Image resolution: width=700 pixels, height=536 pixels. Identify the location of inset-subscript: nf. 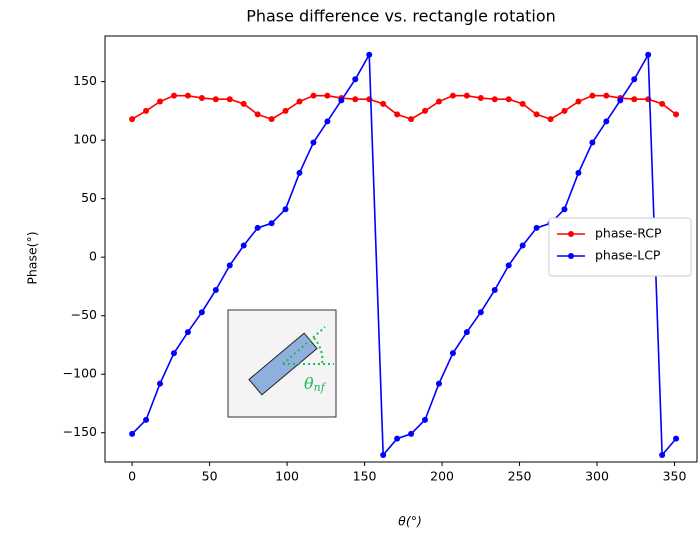
(320, 387).